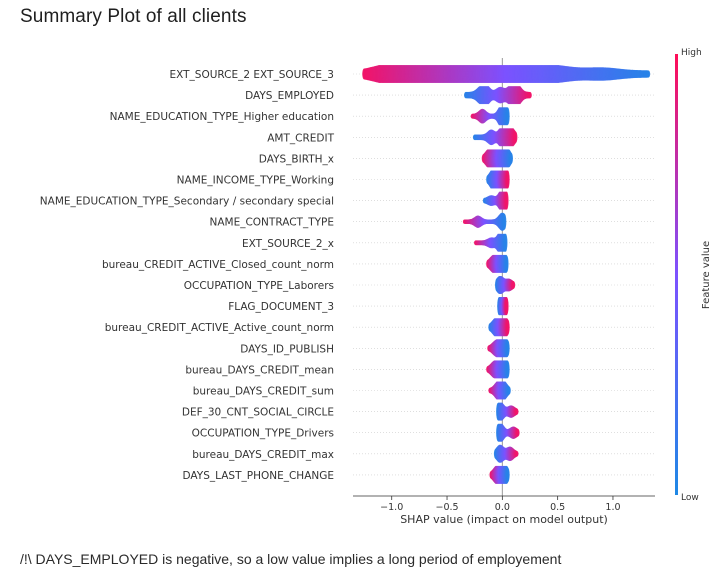 This screenshot has width=728, height=576. I want to click on feature-label: DAYS_EMPLOYED, so click(289, 96).